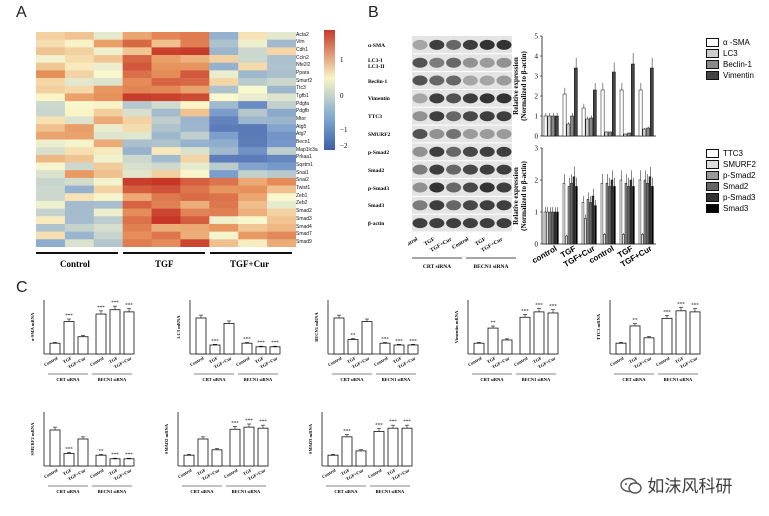 This screenshot has height=516, width=769. What do you see at coordinates (537, 181) in the screenshot?
I see `y-tick-label: 2` at bounding box center [537, 181].